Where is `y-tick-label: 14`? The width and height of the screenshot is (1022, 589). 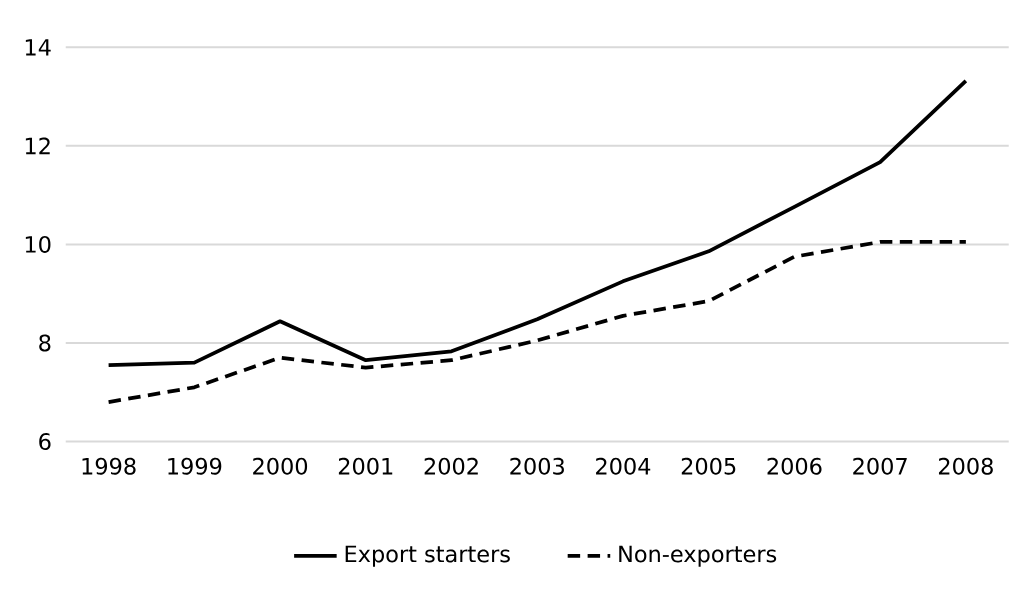 y-tick-label: 14 is located at coordinates (38, 47).